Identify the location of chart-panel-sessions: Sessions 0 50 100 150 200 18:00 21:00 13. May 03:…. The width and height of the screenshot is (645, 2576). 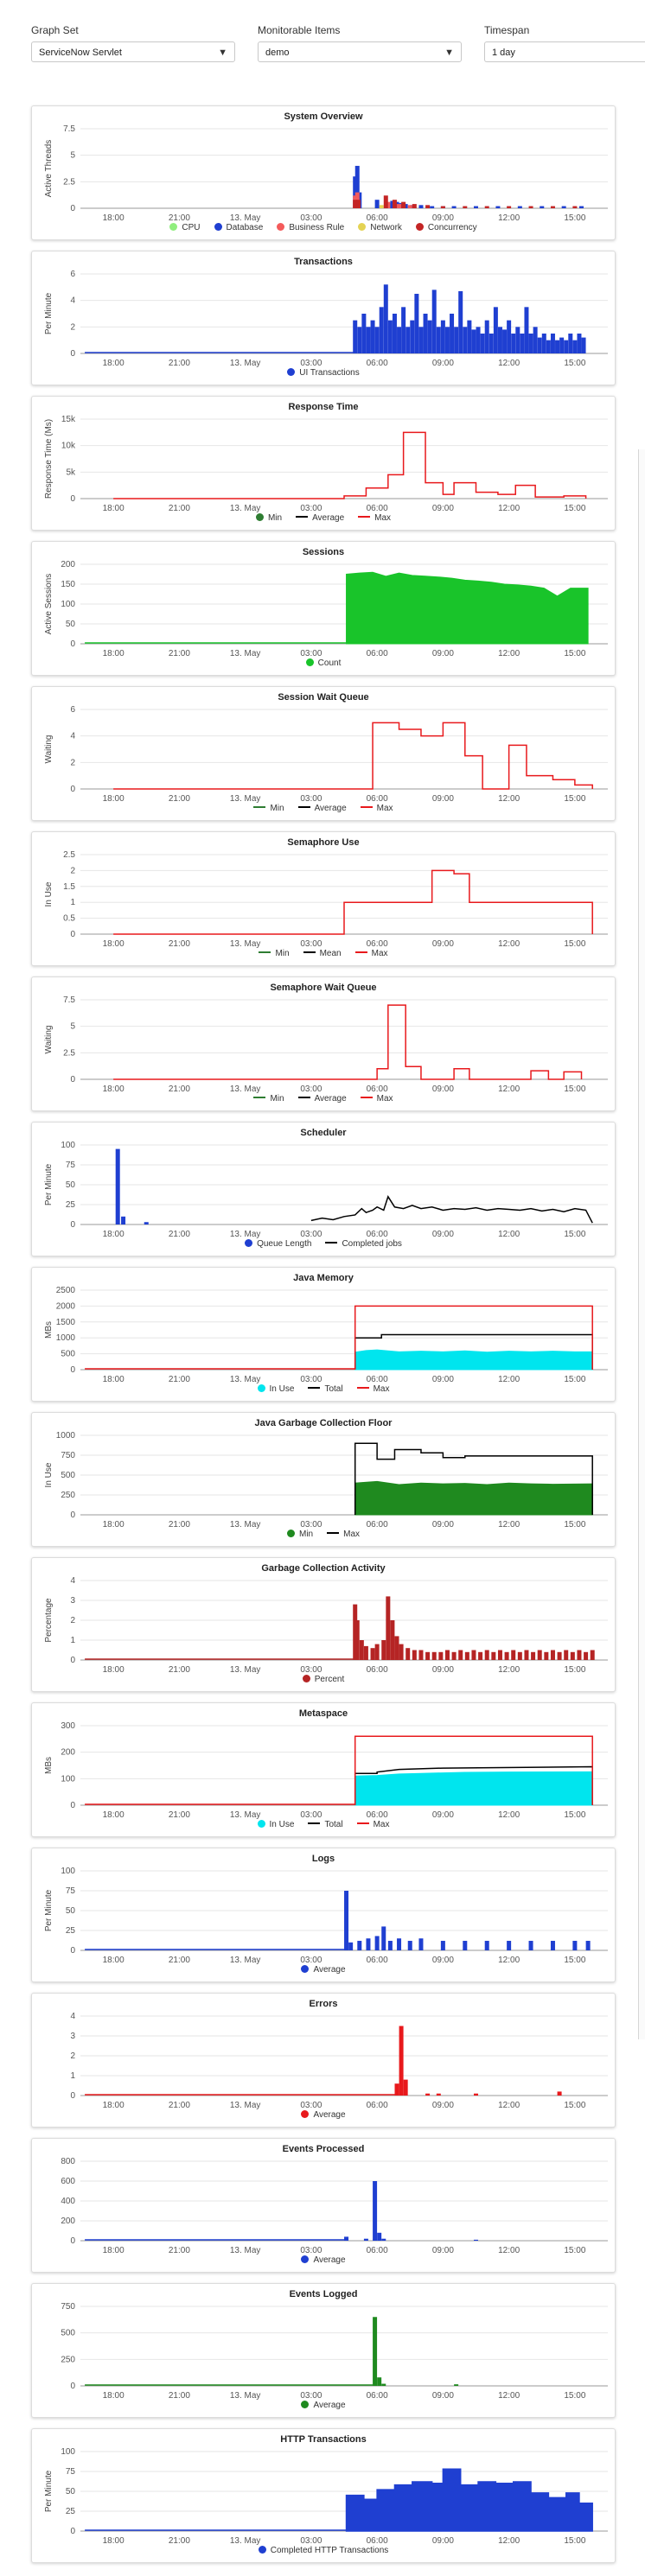
(323, 609).